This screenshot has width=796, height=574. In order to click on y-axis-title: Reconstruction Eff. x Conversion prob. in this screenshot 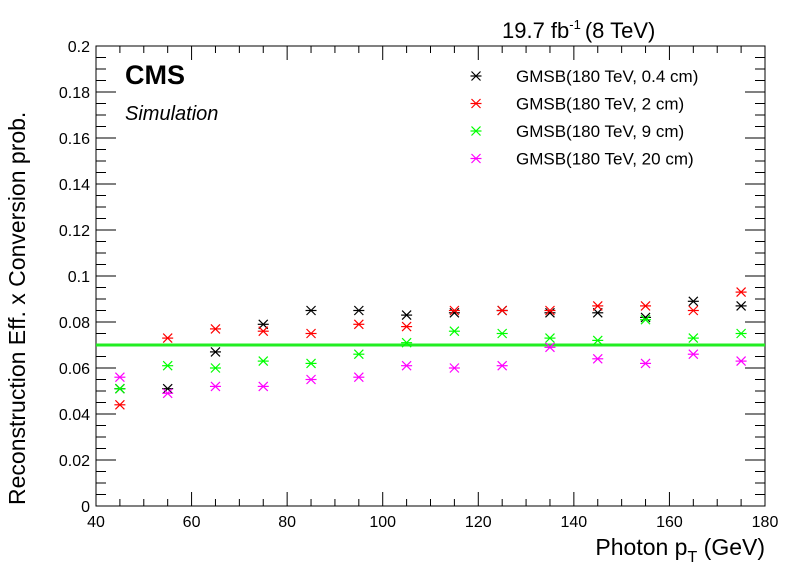, I will do `click(17, 308)`.